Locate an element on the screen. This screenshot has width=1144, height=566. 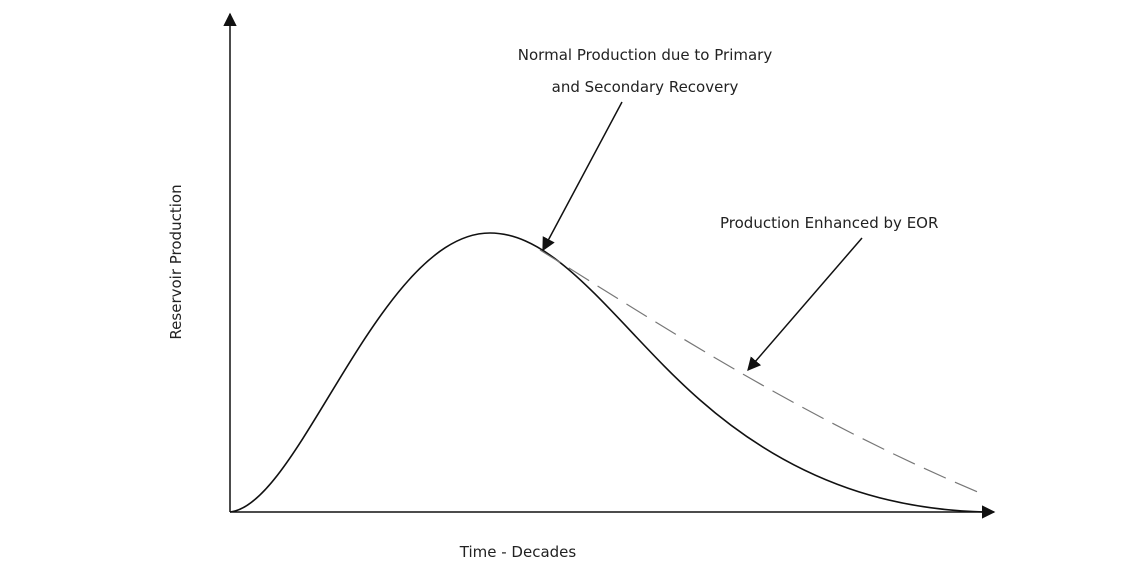
annotation: Production Enhanced by EOR is located at coordinates (829, 223).